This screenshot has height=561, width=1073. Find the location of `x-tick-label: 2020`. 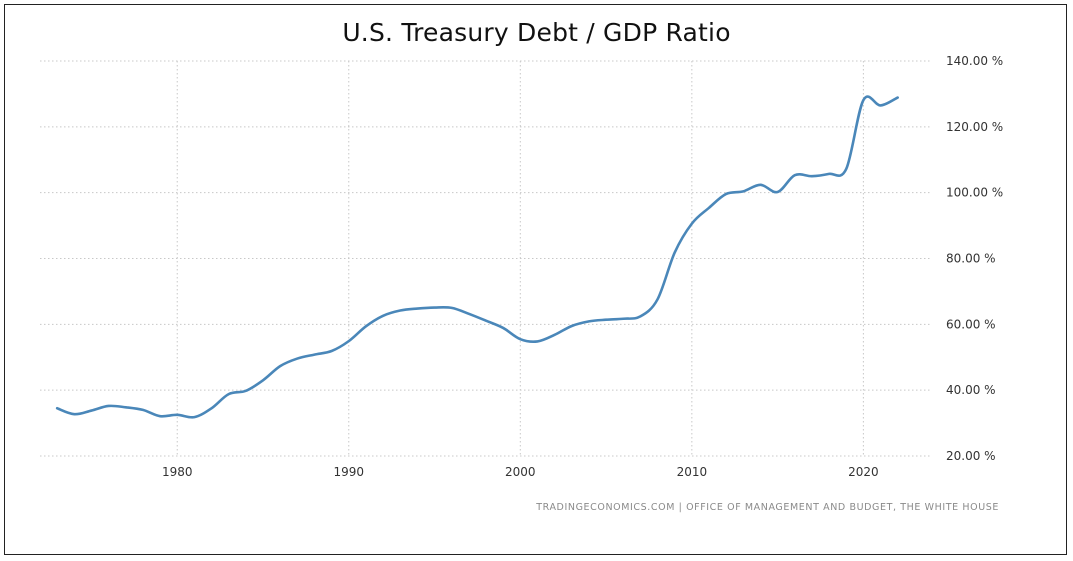

x-tick-label: 2020 is located at coordinates (863, 472).